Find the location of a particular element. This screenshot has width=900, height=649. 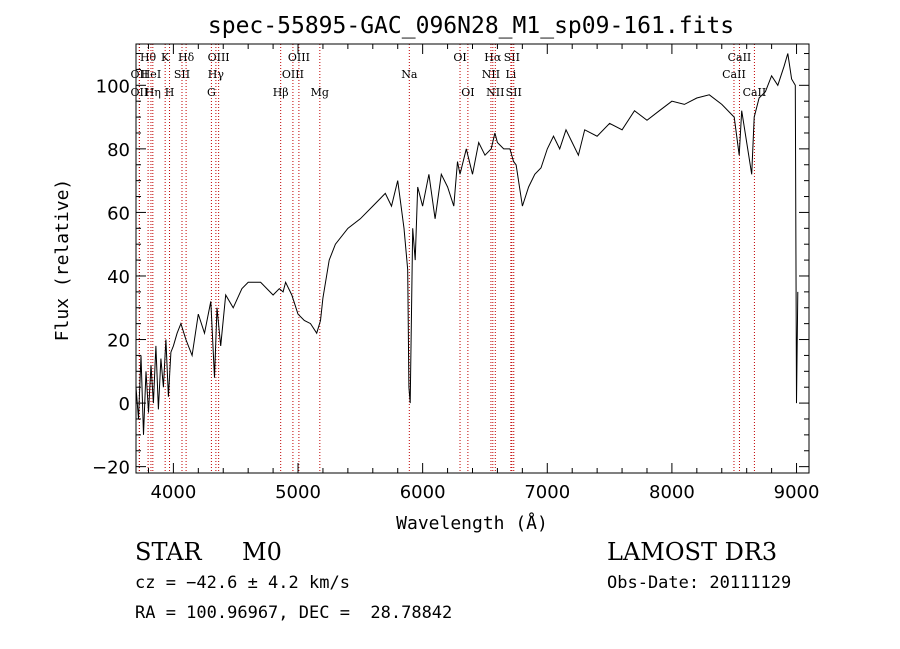

marker-label-16: Na is located at coordinates (409, 74).